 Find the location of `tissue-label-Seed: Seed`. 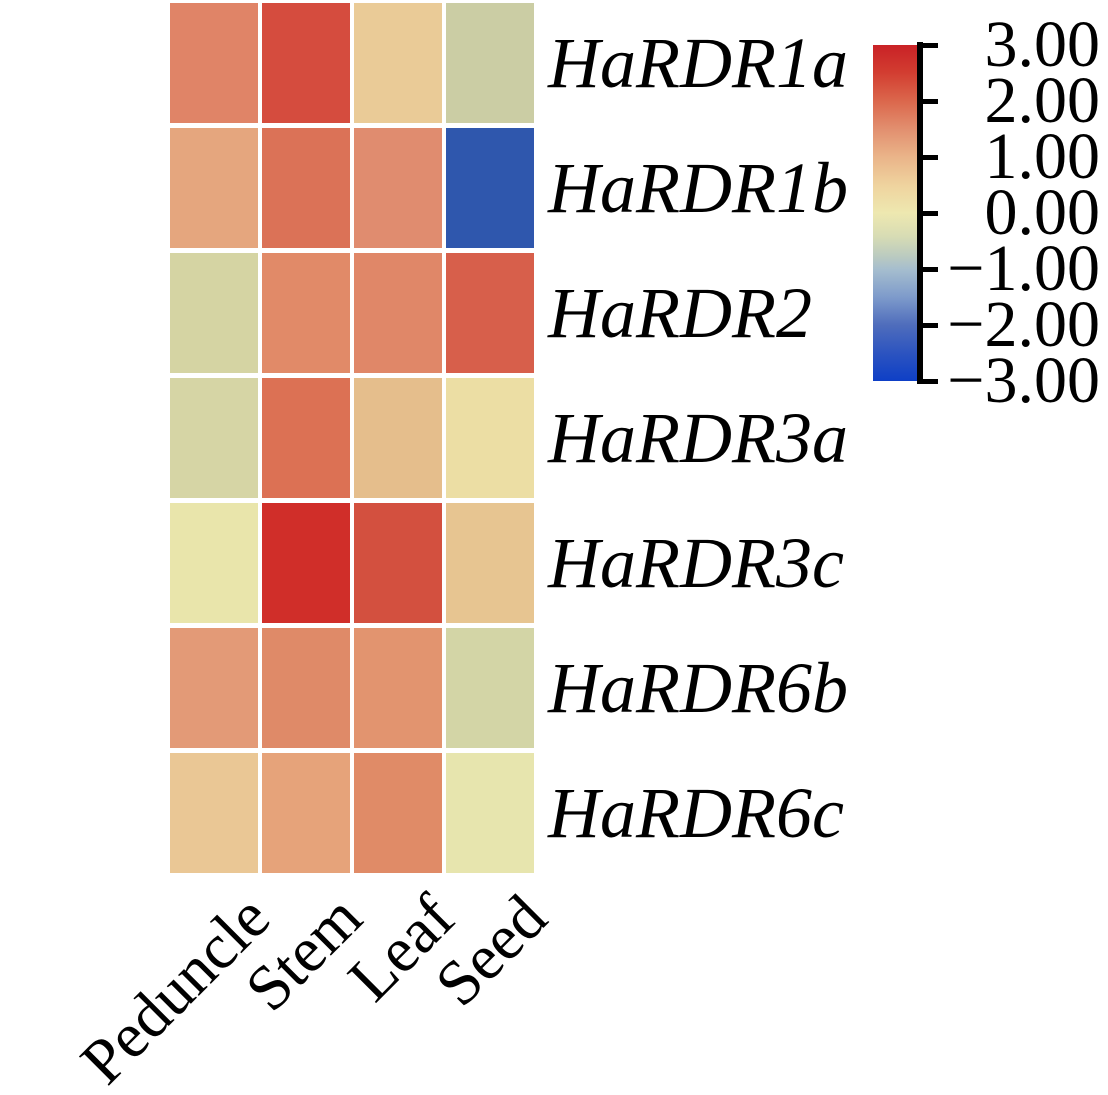

tissue-label-Seed: Seed is located at coordinates (490, 950).